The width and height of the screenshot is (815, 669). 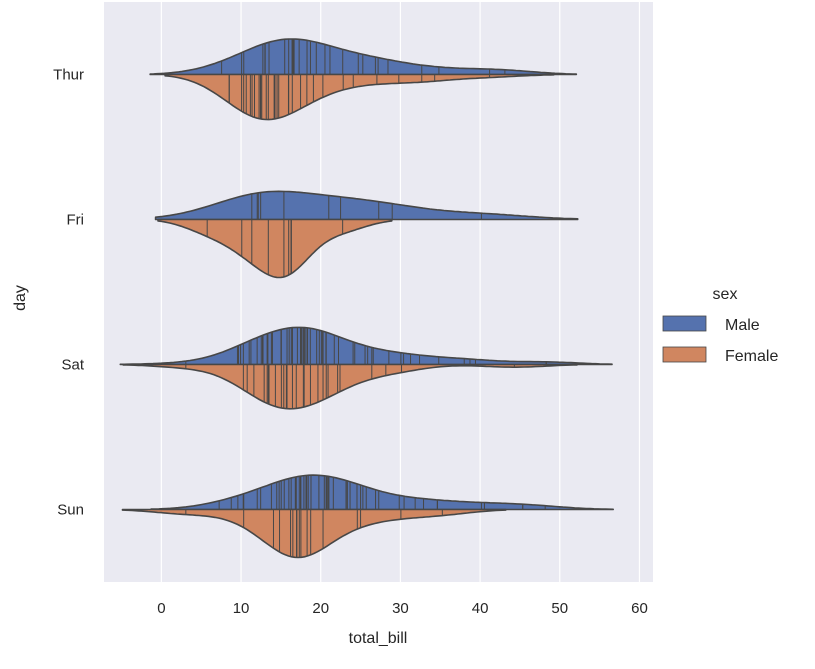 I want to click on violin-male-sun, so click(x=382, y=492).